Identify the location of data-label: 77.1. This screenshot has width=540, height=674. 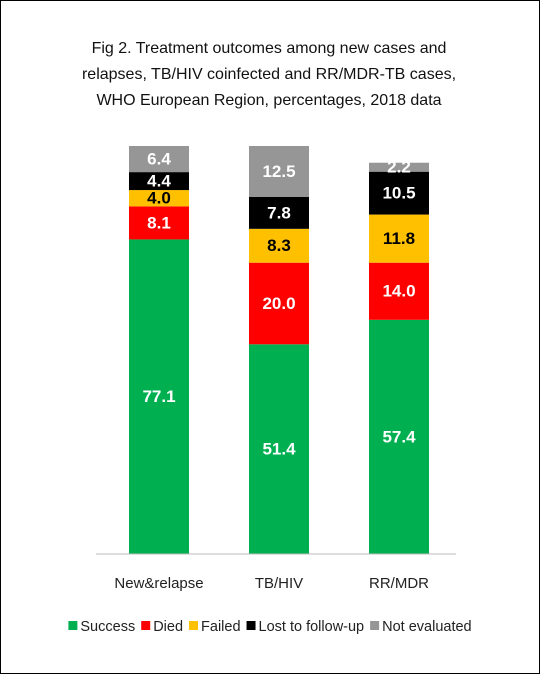
(158, 396).